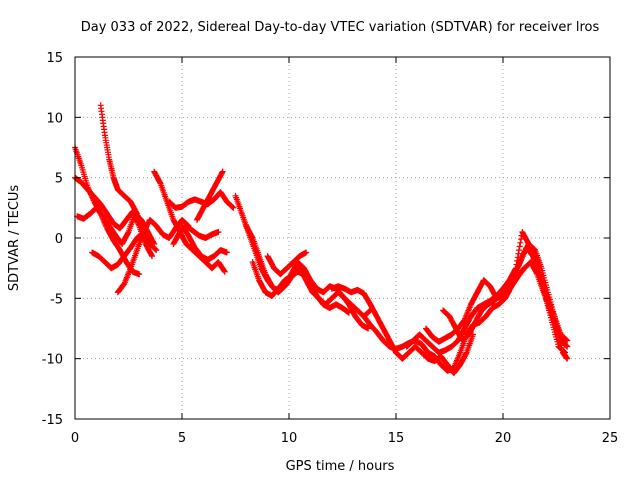 The height and width of the screenshot is (480, 640). Describe the element at coordinates (396, 438) in the screenshot. I see `x-tick-label: 15` at that location.